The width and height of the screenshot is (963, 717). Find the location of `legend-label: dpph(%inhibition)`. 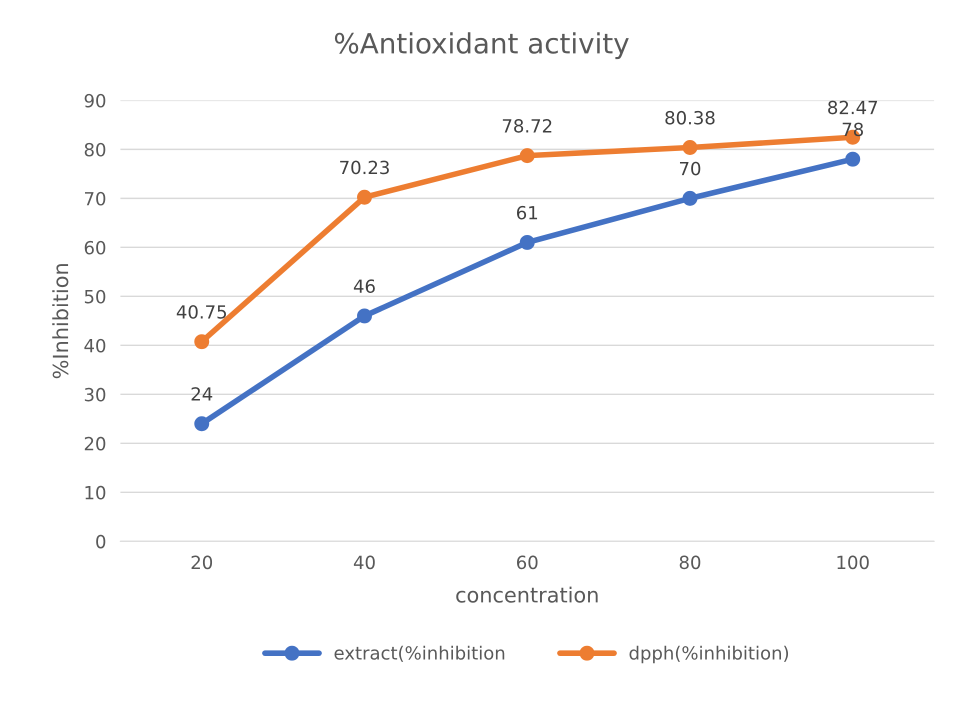

legend-label: dpph(%inhibition) is located at coordinates (709, 655).